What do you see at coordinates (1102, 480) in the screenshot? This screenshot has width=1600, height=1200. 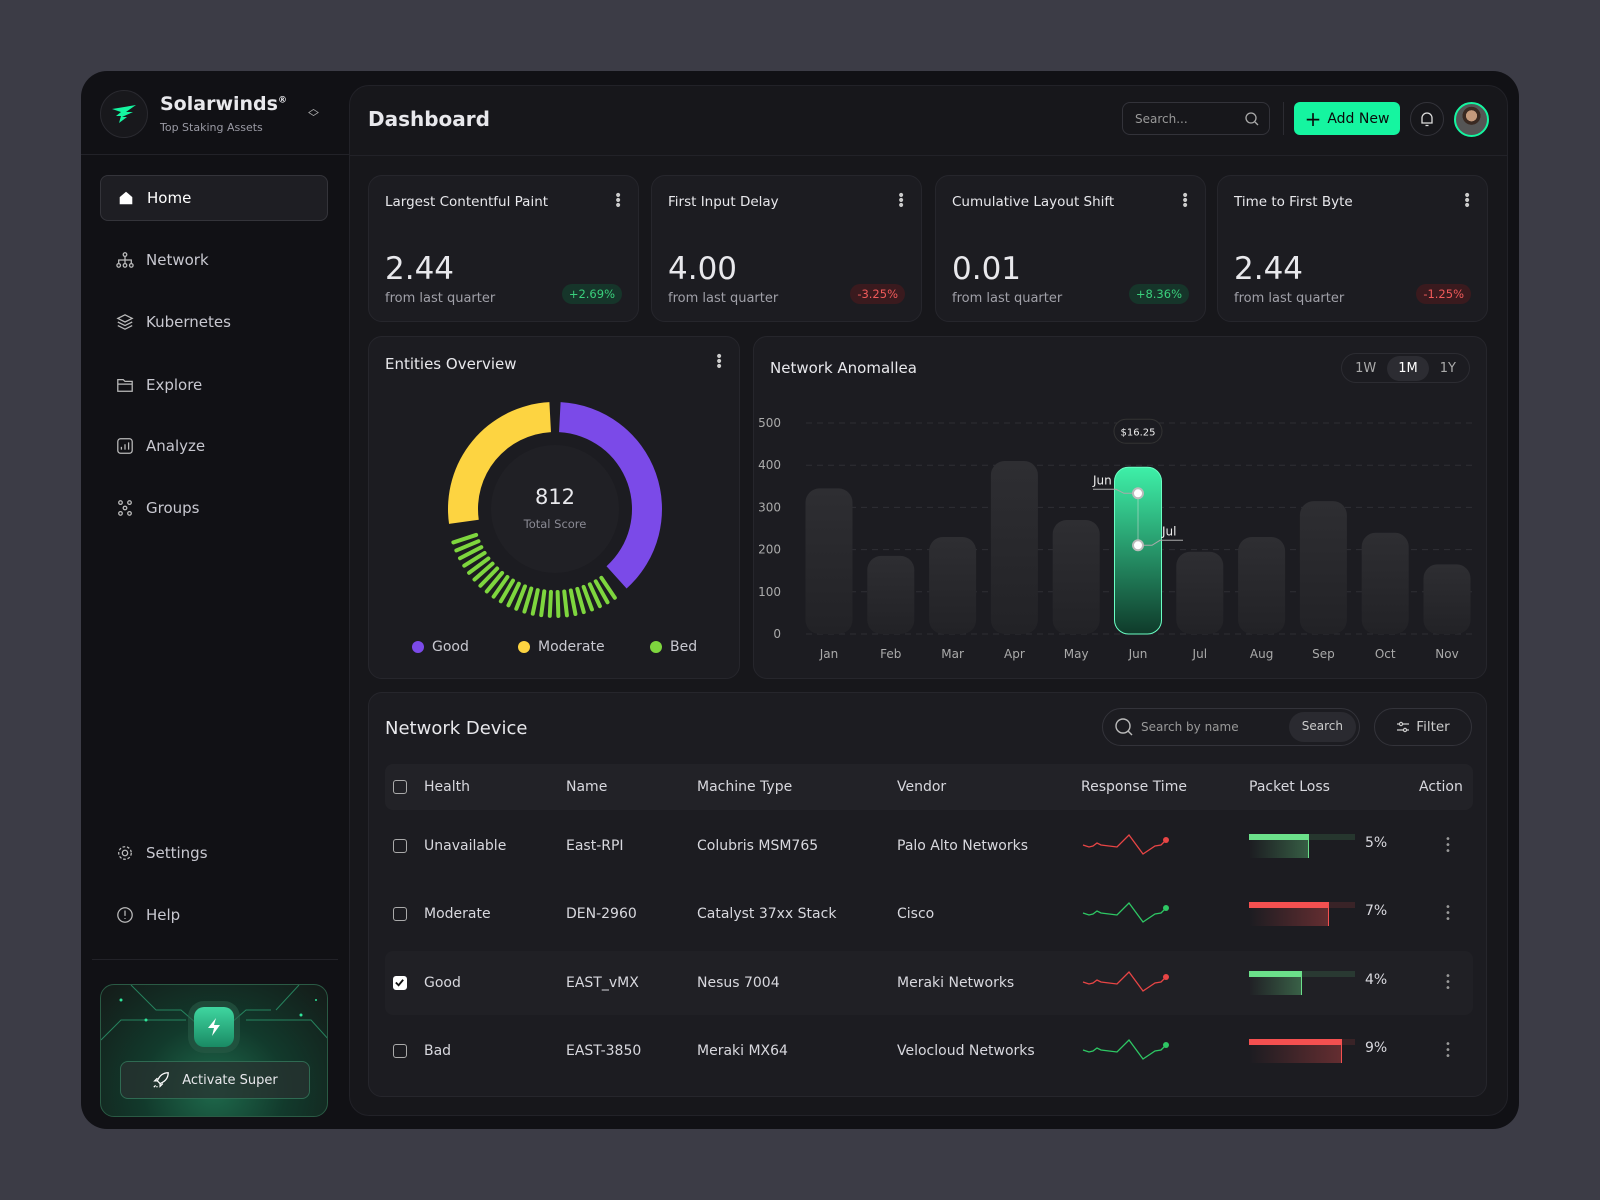 I see `marker-label: Jun` at bounding box center [1102, 480].